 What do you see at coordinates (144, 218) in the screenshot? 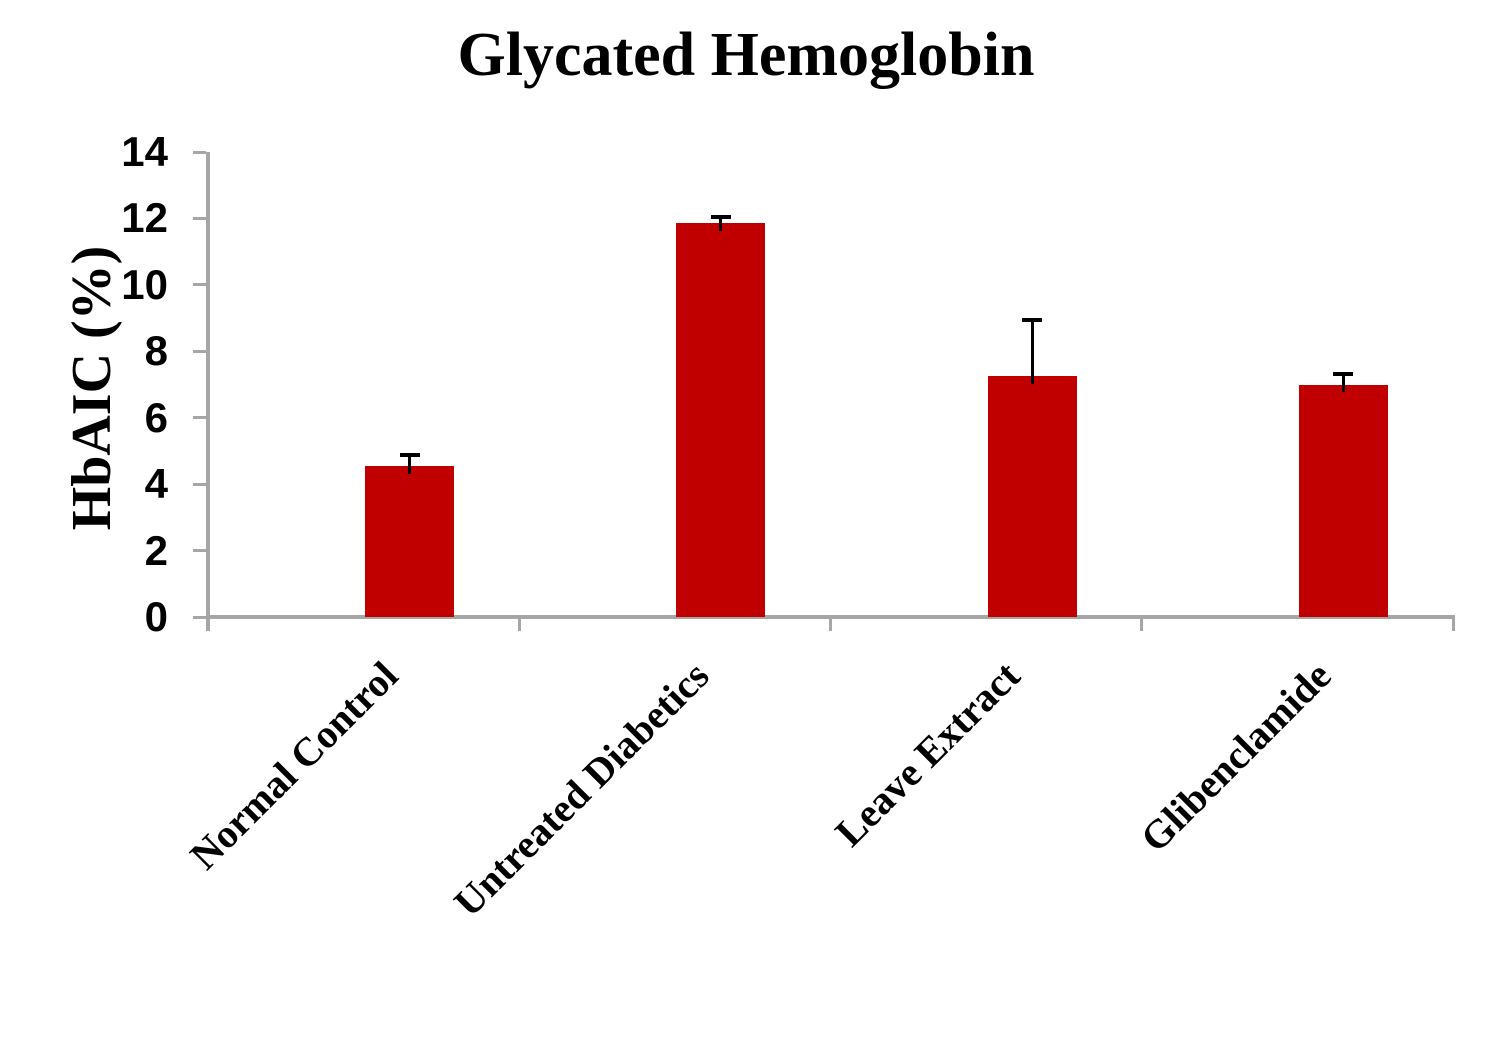
I see `y-tick-label: 12` at bounding box center [144, 218].